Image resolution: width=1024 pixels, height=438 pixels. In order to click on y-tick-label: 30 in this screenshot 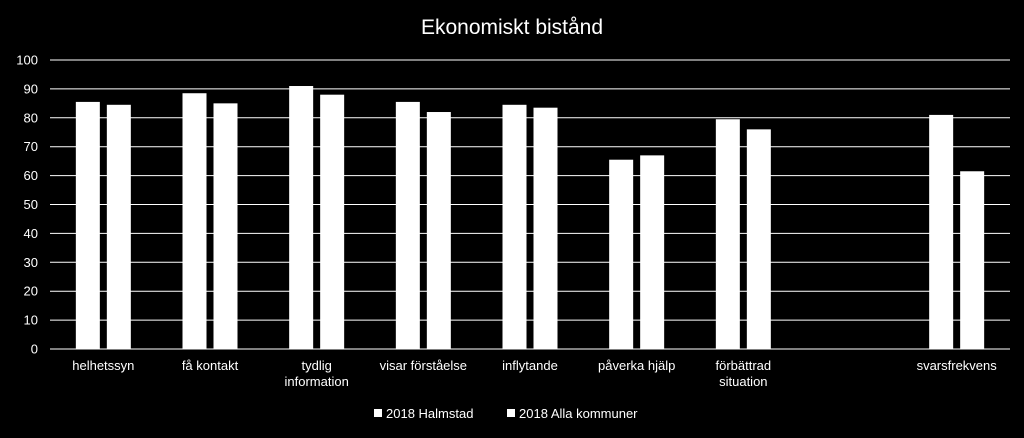, I will do `click(31, 262)`.